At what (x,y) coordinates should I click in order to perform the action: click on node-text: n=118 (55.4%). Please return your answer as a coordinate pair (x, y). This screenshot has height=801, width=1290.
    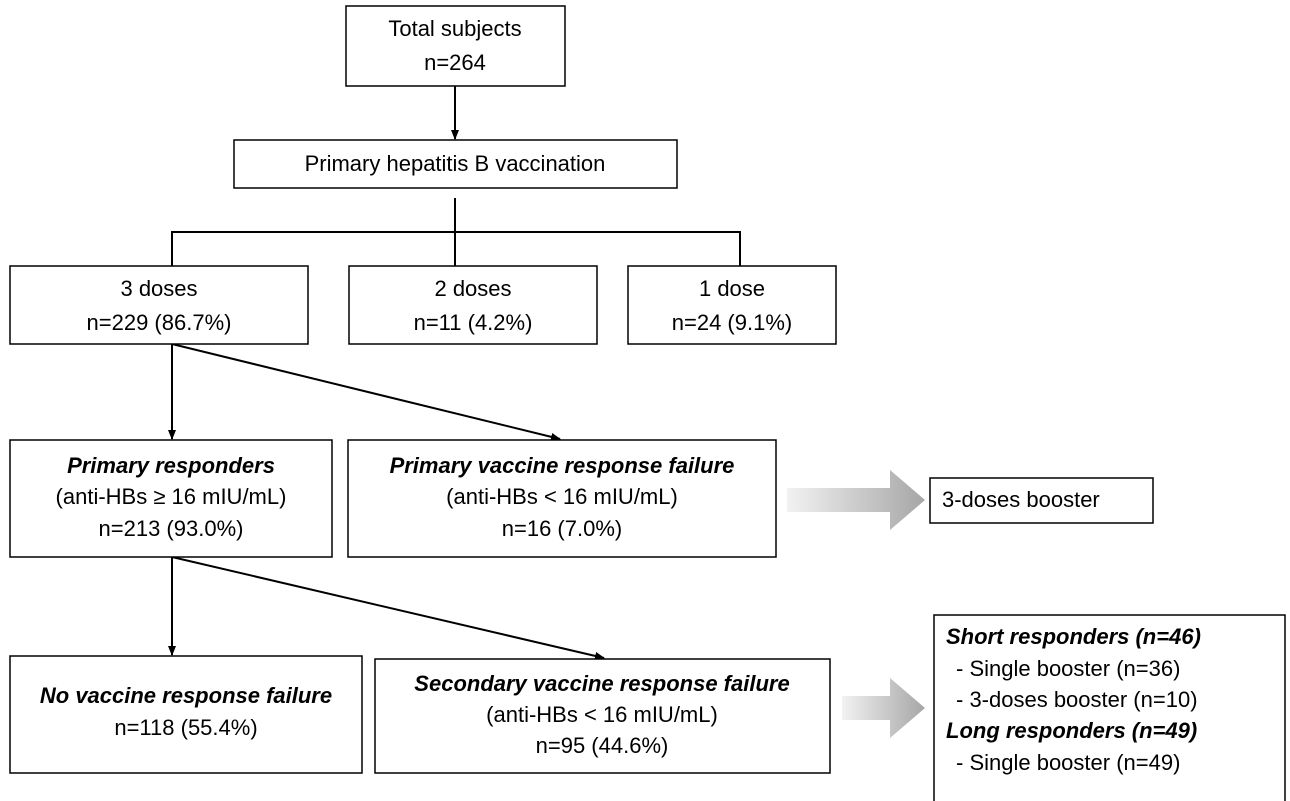
    Looking at the image, I should click on (185, 727).